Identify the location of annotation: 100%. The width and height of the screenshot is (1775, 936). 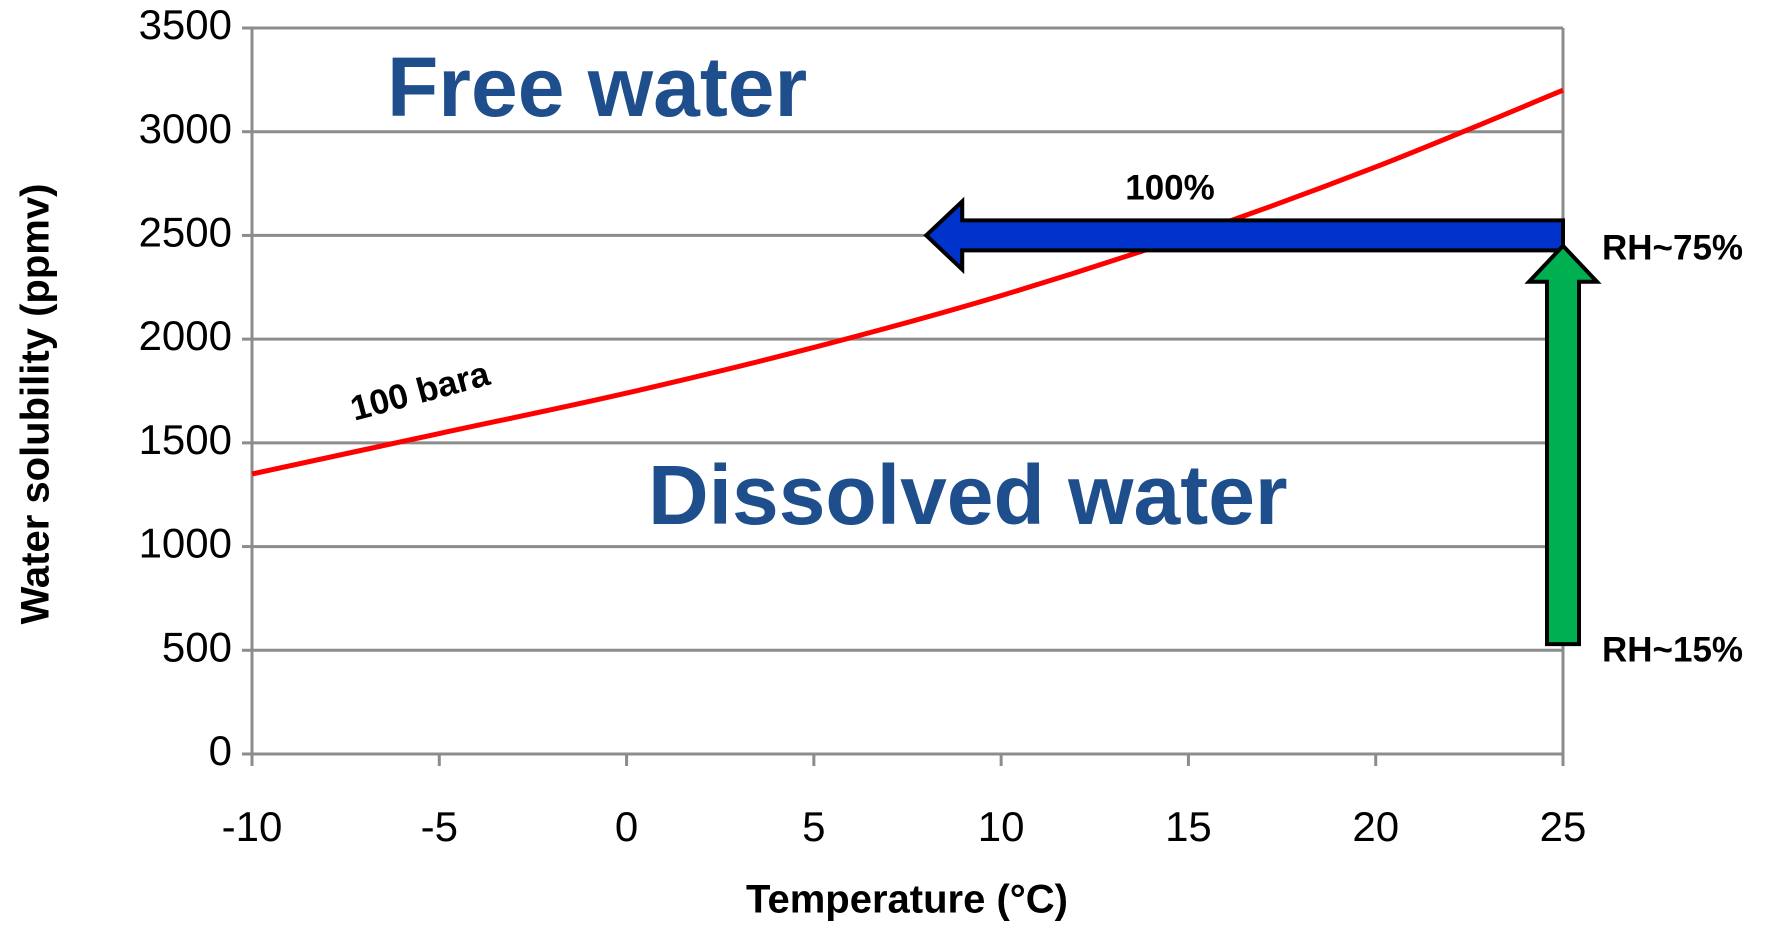
(1170, 187).